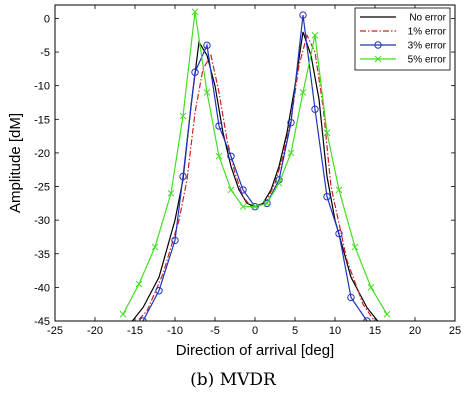 This screenshot has width=465, height=400. Describe the element at coordinates (42, 154) in the screenshot. I see `y-tick-label: -20` at that location.